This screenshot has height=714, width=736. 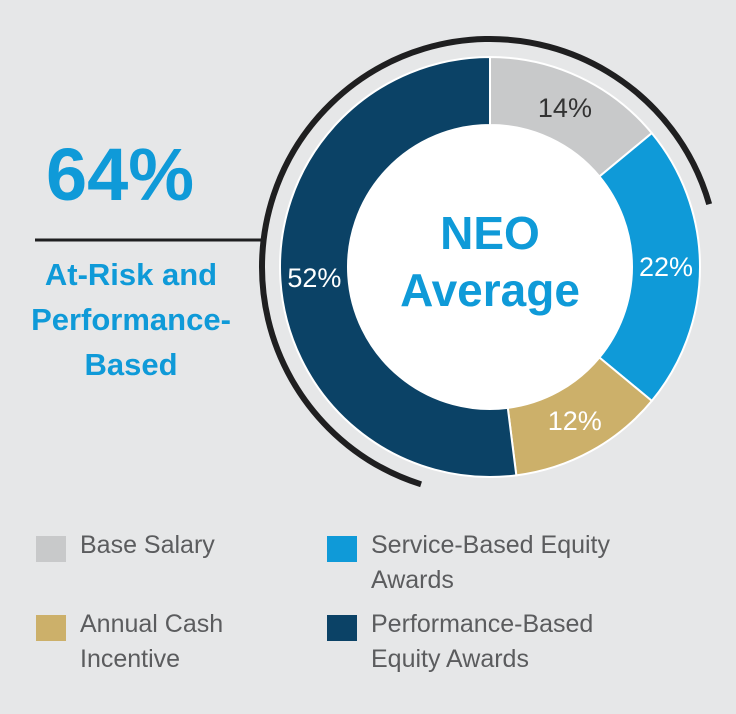 What do you see at coordinates (666, 267) in the screenshot?
I see `slice-service-equity-label: 22%` at bounding box center [666, 267].